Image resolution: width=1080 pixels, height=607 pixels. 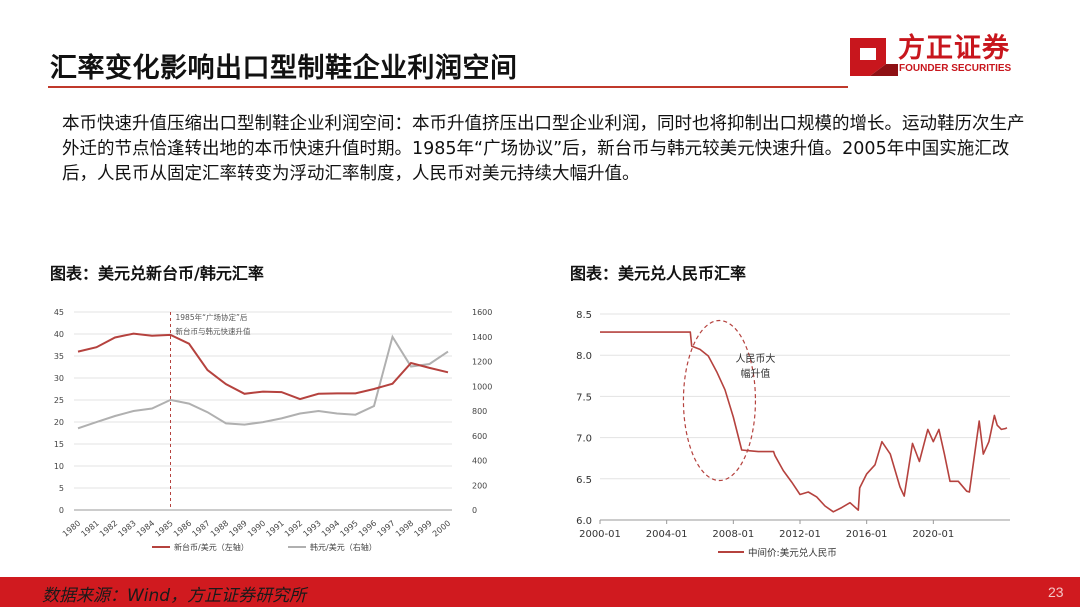 What do you see at coordinates (474, 510) in the screenshot?
I see `y-right-tick-label: 0` at bounding box center [474, 510].